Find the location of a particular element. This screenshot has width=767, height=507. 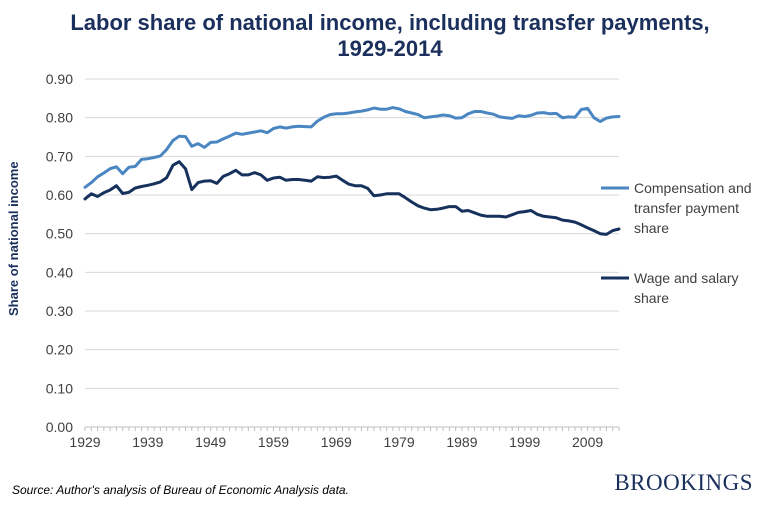

y-tick-label: 0.60 is located at coordinates (59, 195).